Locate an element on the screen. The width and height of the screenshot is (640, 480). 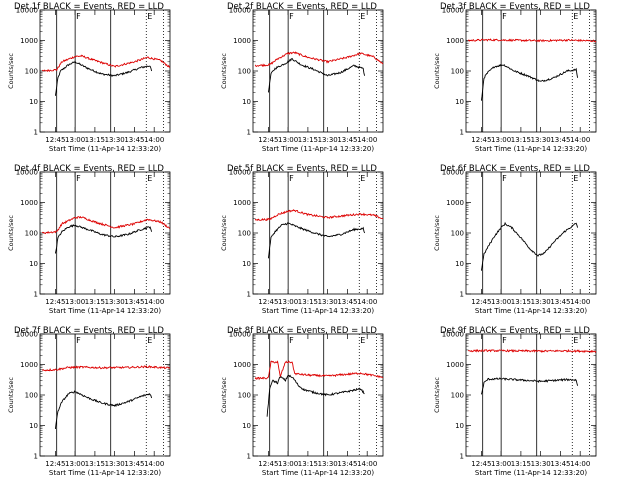
chart-title: Det 1f BLACK = Events, RED = LLD is located at coordinates (89, 7).